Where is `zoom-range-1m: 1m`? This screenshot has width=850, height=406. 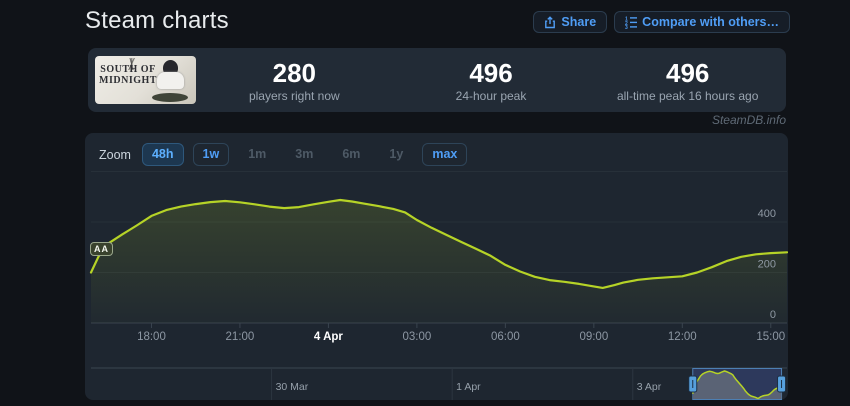
zoom-range-1m: 1m is located at coordinates (257, 154).